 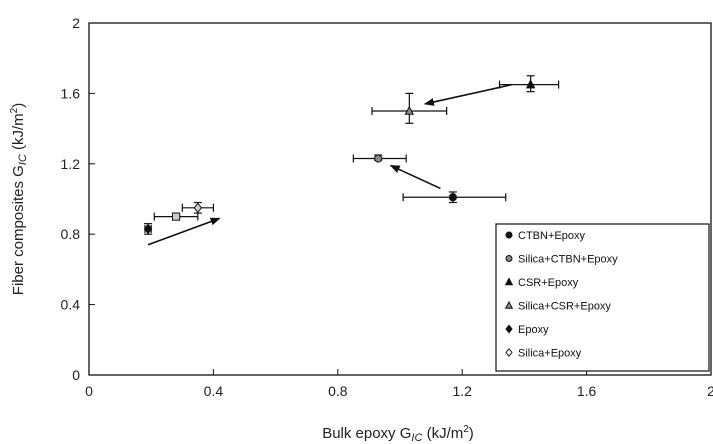 What do you see at coordinates (76, 375) in the screenshot?
I see `y-tick-label: 0` at bounding box center [76, 375].